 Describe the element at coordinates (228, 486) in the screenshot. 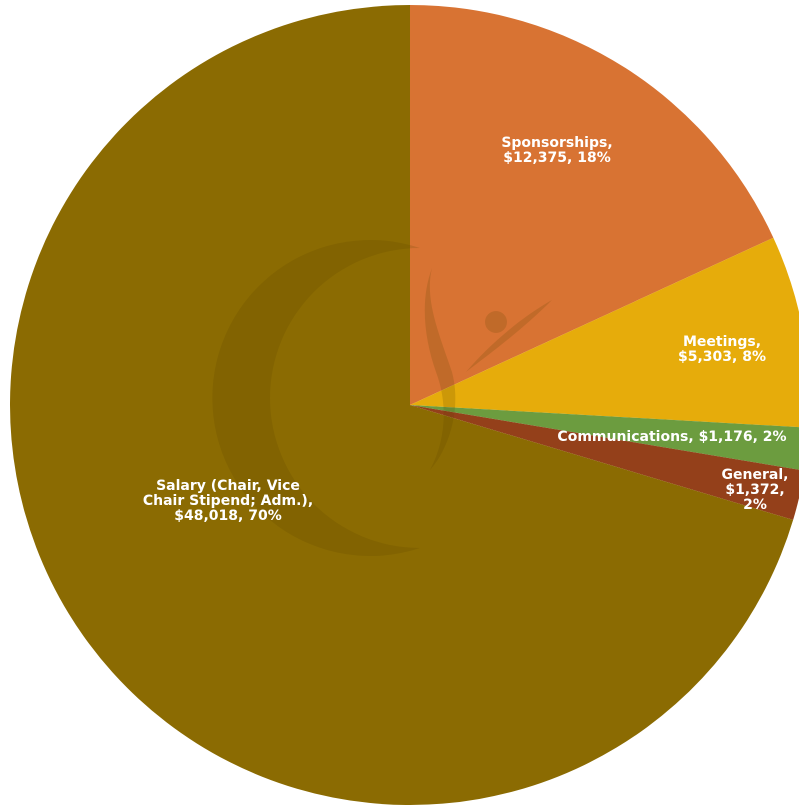

I see `slice-label-line: Salary (Chair, Vice` at that location.